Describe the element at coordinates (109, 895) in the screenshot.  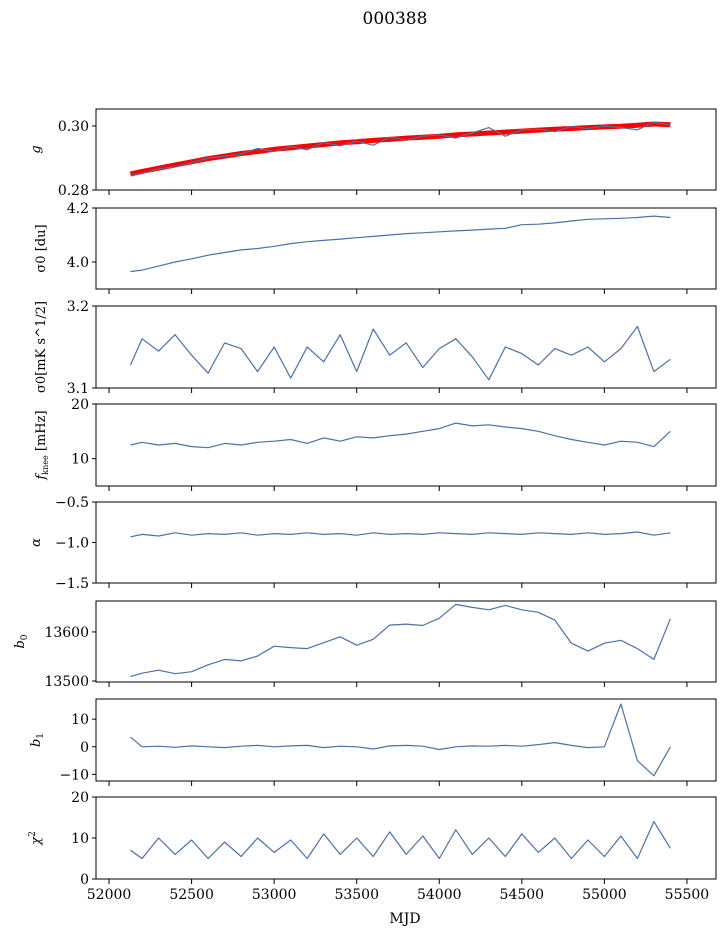
I see `x-tick-label: 52000` at that location.